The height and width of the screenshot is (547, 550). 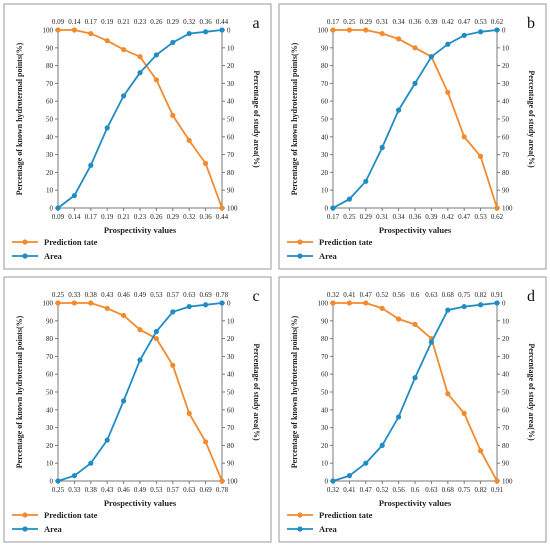 I want to click on x-tick-label-top: 0.44, so click(x=222, y=22).